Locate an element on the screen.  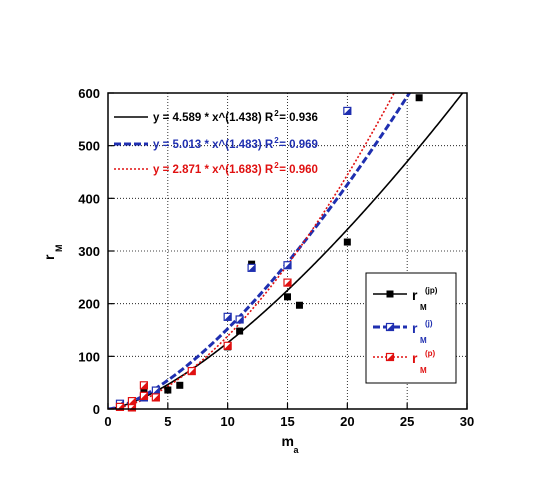
y-axis-label-subscript: M is located at coordinates (59, 249).